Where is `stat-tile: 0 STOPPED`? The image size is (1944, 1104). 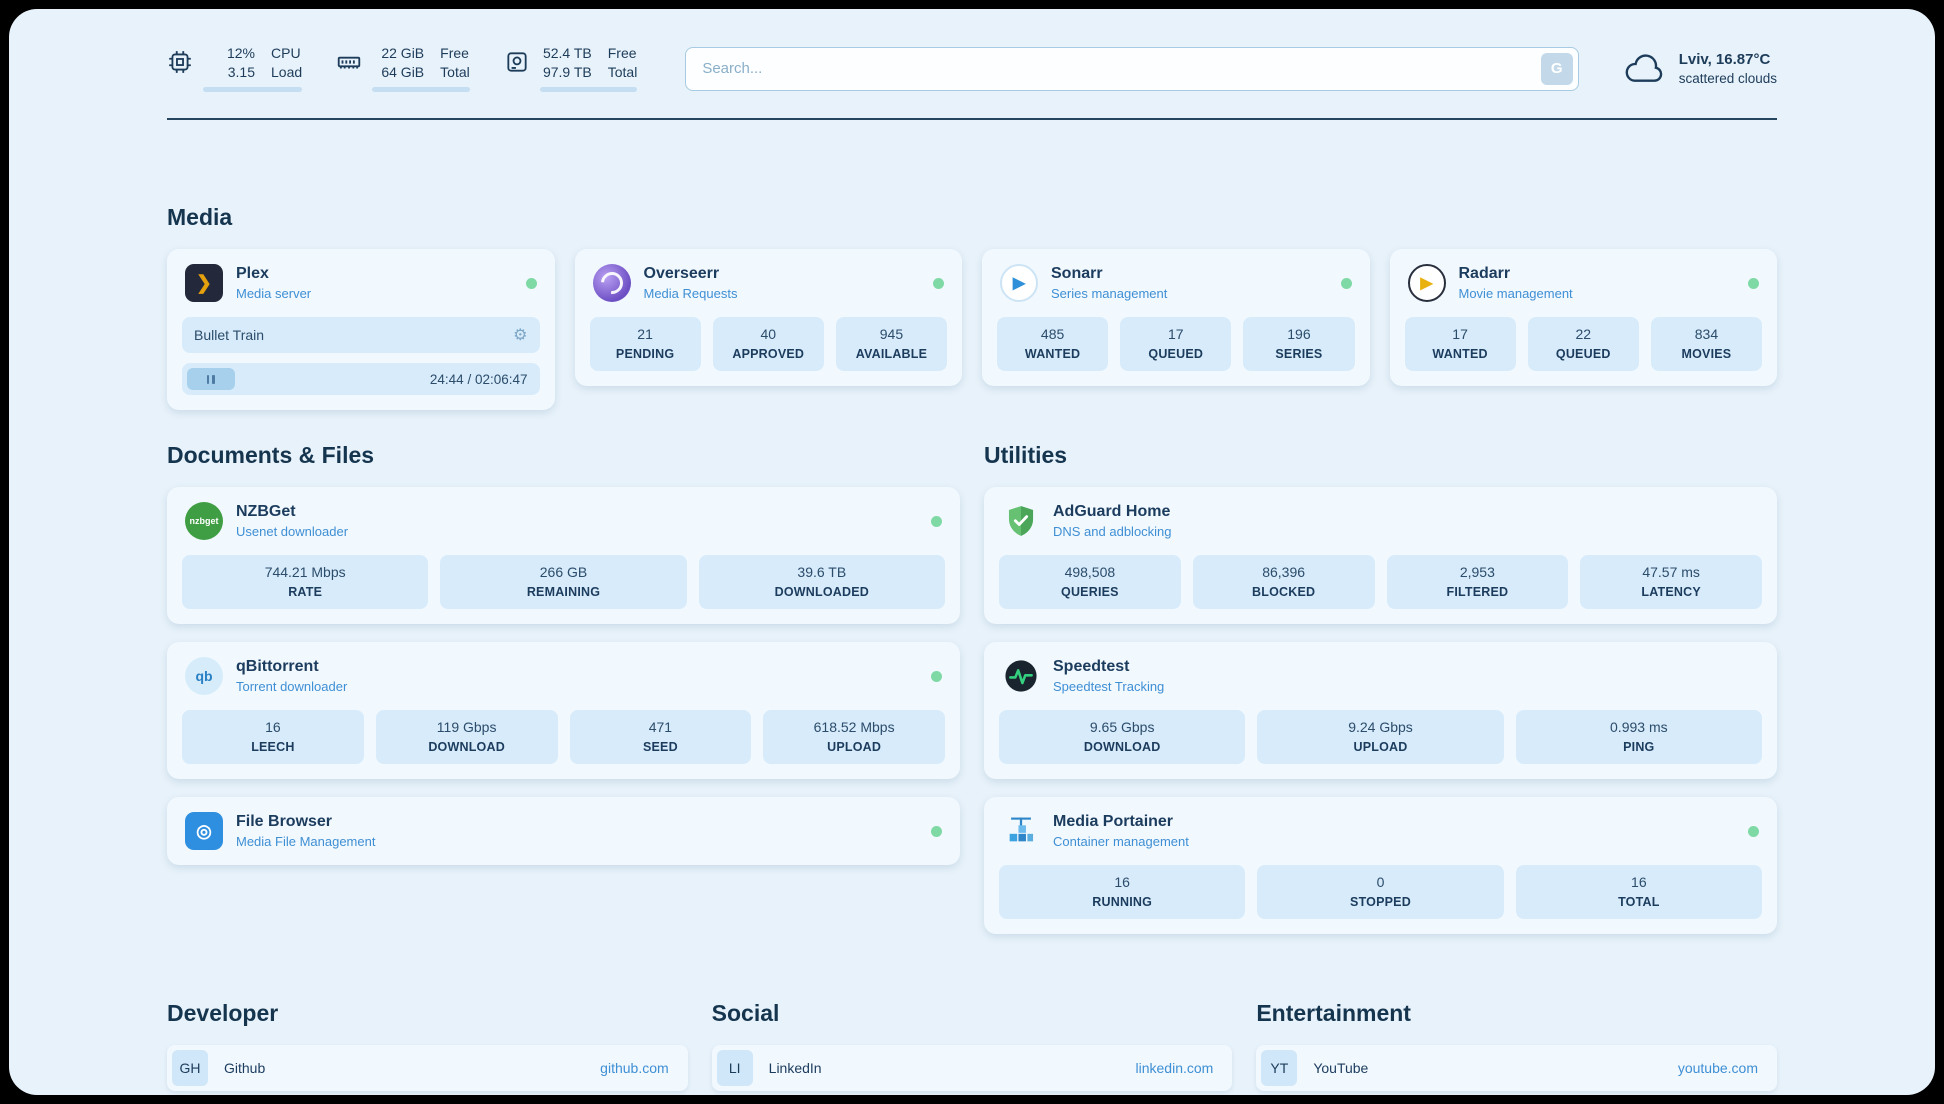
stat-tile: 0 STOPPED is located at coordinates (1380, 892).